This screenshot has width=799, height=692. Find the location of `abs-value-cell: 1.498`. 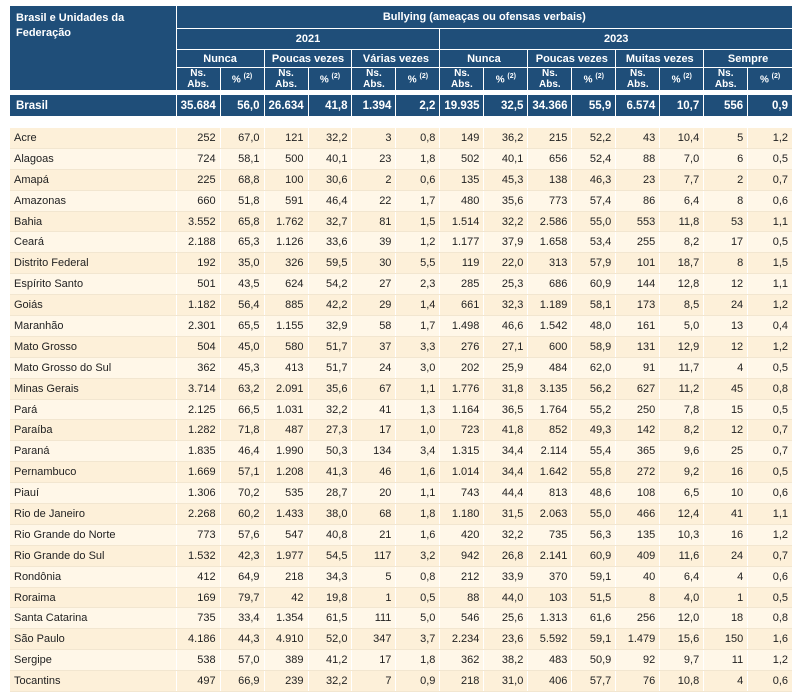

abs-value-cell: 1.498 is located at coordinates (461, 326).